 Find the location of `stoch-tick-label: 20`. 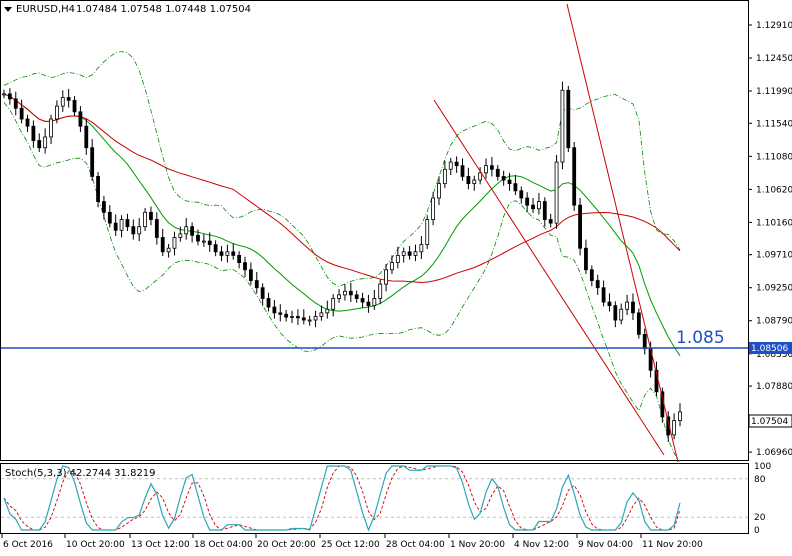

stoch-tick-label: 20 is located at coordinates (760, 518).